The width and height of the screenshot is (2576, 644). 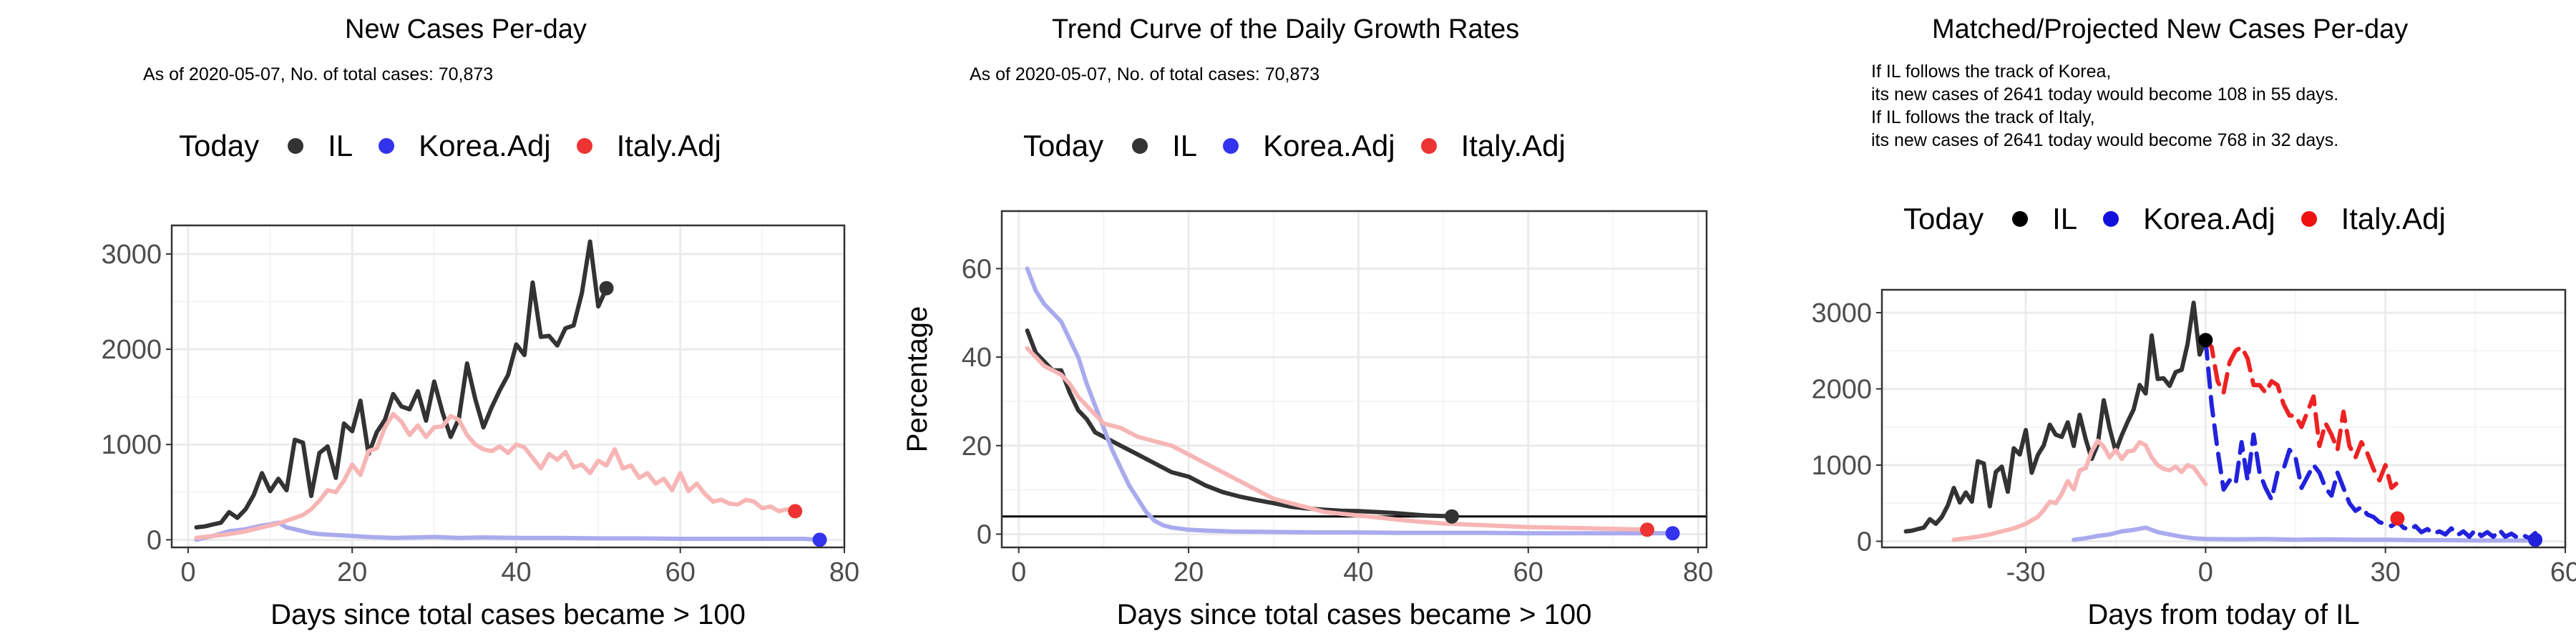 I want to click on x-tick-label: 30, so click(x=2386, y=572).